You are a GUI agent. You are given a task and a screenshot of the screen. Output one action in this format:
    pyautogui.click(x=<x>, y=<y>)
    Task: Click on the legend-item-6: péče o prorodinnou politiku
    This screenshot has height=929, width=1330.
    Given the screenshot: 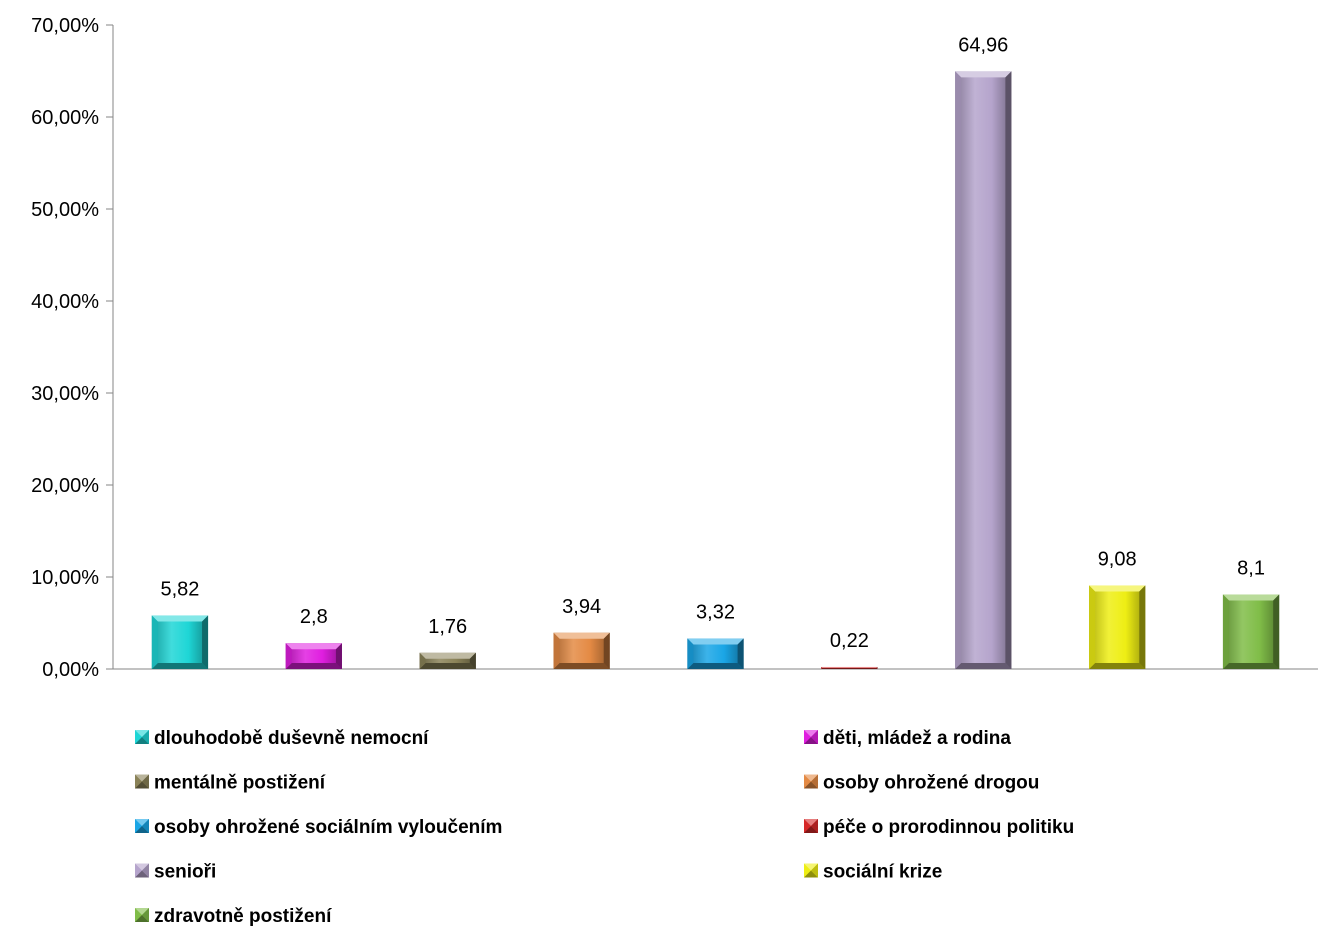 What is the action you would take?
    pyautogui.click(x=939, y=827)
    